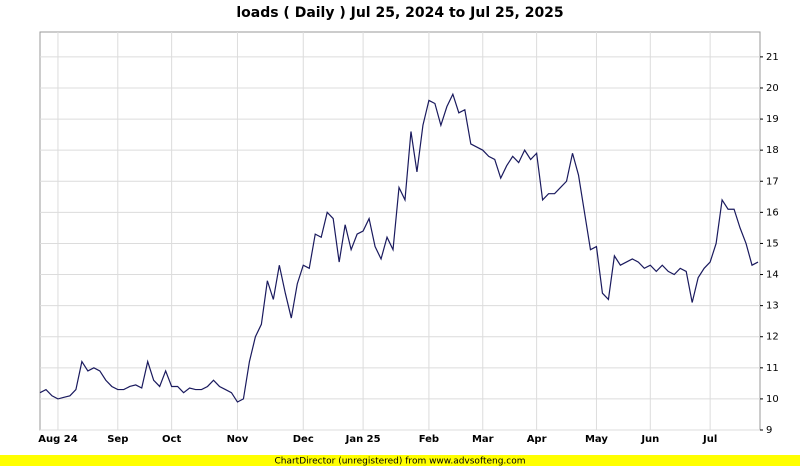  Describe the element at coordinates (772, 212) in the screenshot. I see `y-tick-label: 16` at that location.